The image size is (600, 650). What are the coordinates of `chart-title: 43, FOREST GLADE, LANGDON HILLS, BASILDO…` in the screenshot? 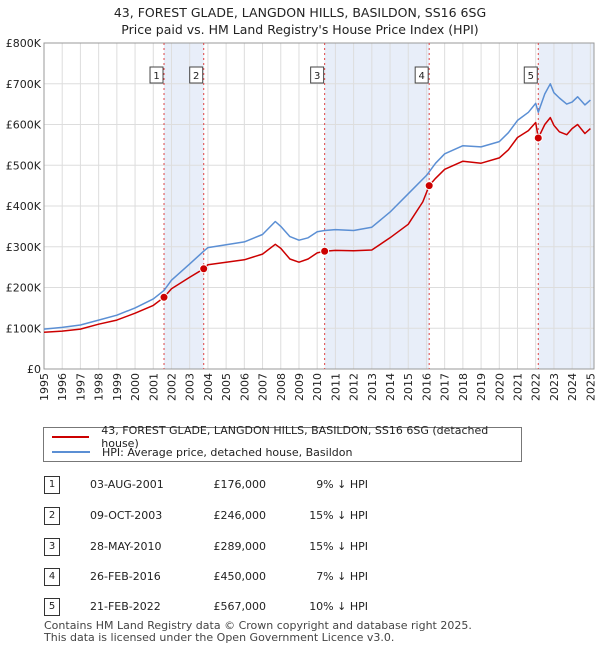 It's located at (300, 21).